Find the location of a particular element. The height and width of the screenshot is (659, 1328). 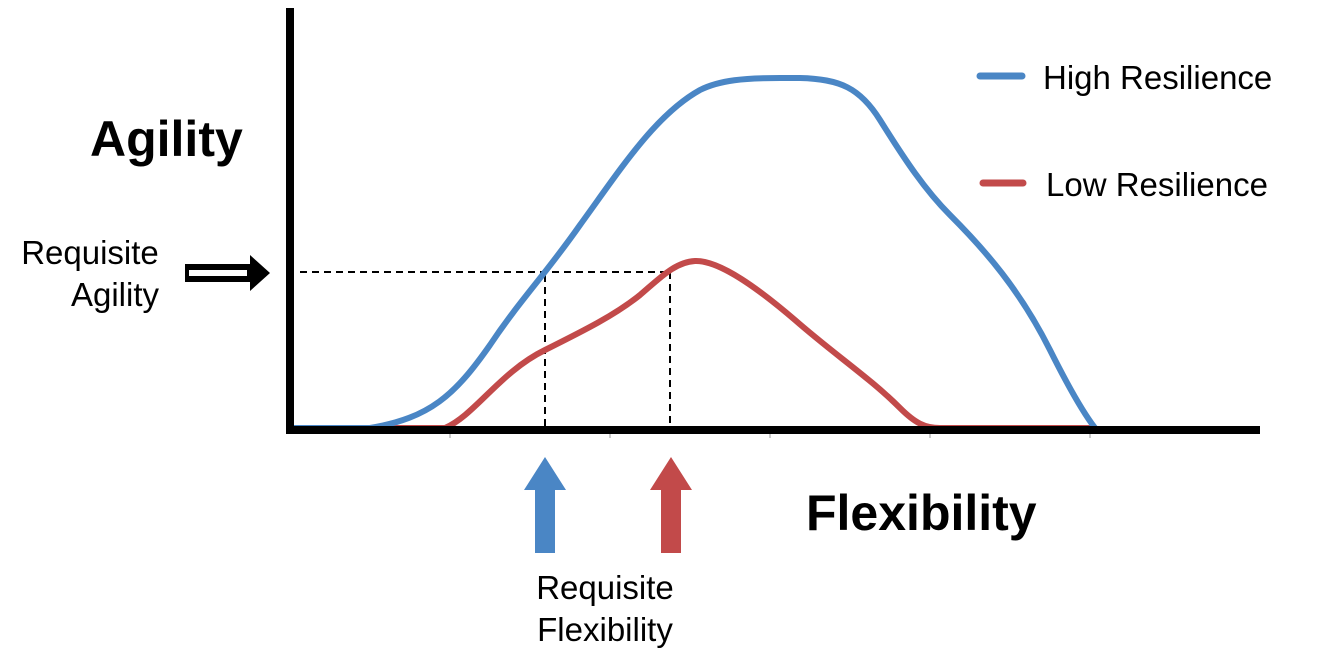

requisite-flexibility-line-1: Requisite is located at coordinates (605, 587).